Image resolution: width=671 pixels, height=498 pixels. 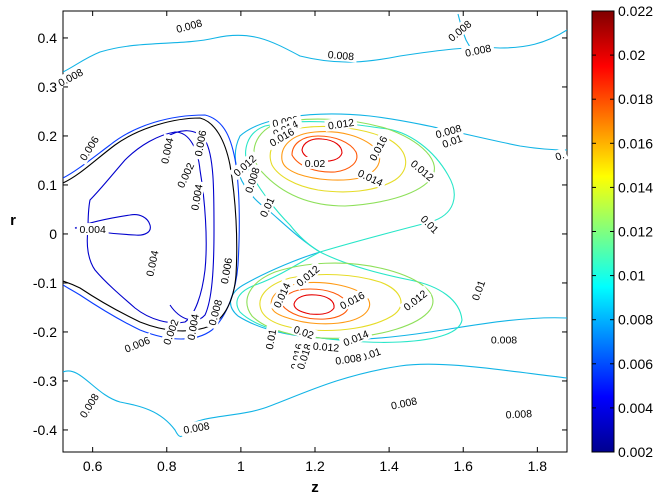 What do you see at coordinates (13, 220) in the screenshot?
I see `y-axis-label: r` at bounding box center [13, 220].